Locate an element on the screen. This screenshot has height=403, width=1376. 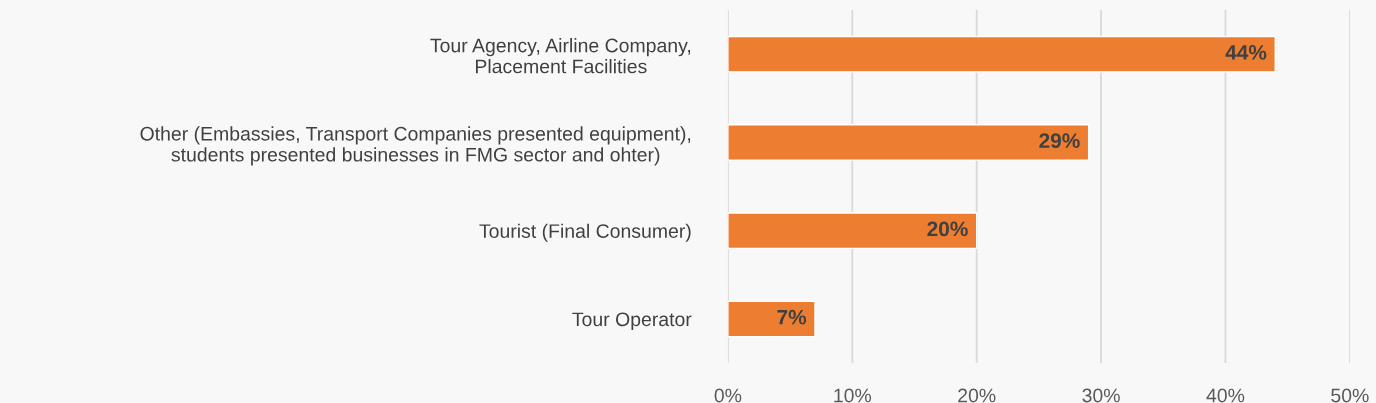
y-tick-label: Tourist (Final Consumer) is located at coordinates (585, 232).